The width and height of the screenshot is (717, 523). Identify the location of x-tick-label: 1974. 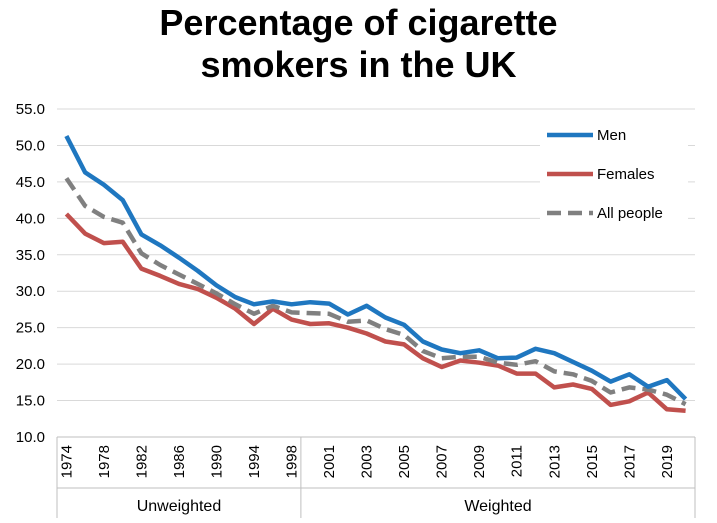
(66, 461).